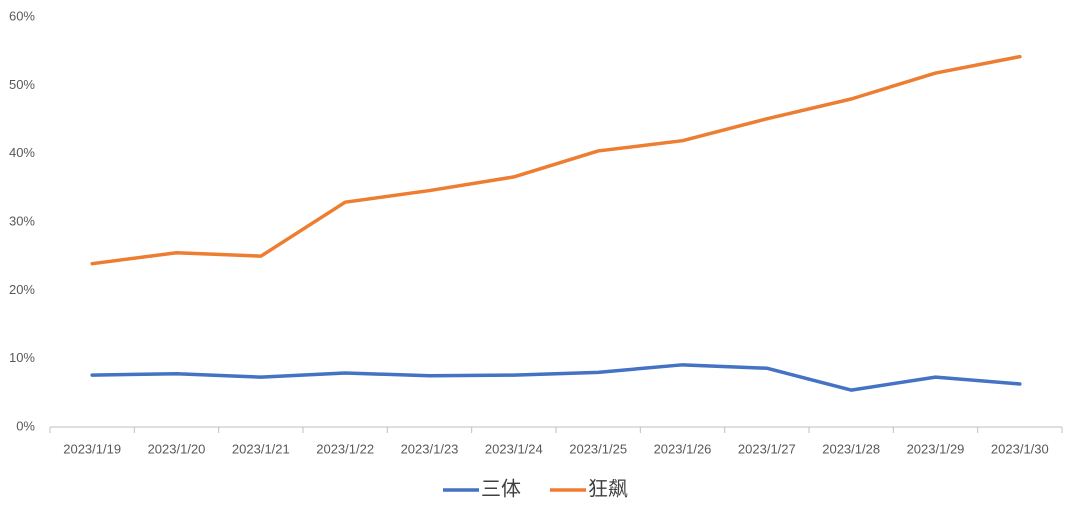  What do you see at coordinates (177, 448) in the screenshot?
I see `x-tick-label: 2023/1/20` at bounding box center [177, 448].